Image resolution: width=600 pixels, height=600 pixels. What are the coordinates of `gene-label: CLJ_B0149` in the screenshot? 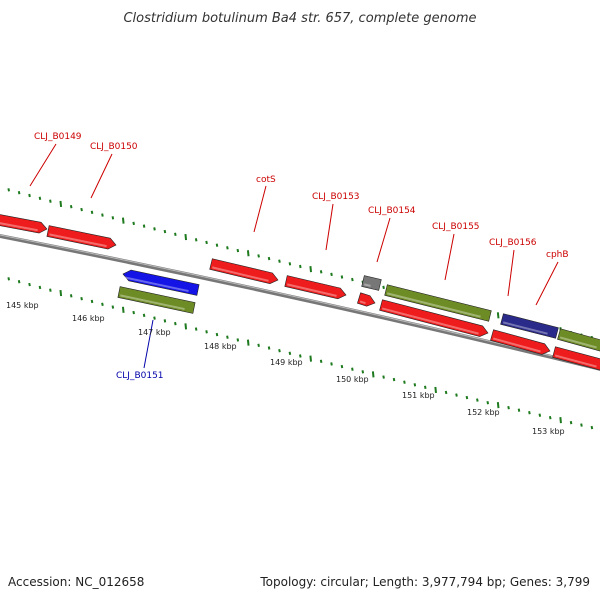 It's located at (58, 137).